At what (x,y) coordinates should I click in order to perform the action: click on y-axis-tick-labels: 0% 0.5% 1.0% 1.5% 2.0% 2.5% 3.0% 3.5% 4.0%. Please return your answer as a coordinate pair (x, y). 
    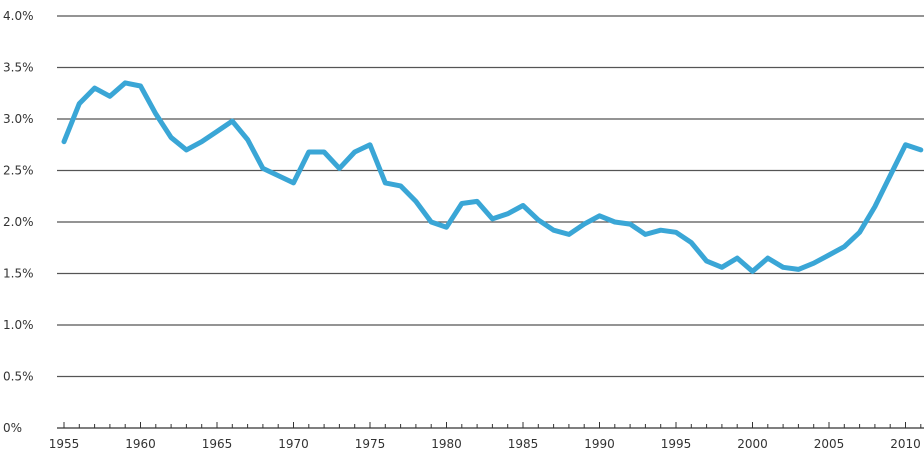
    Looking at the image, I should click on (18, 222).